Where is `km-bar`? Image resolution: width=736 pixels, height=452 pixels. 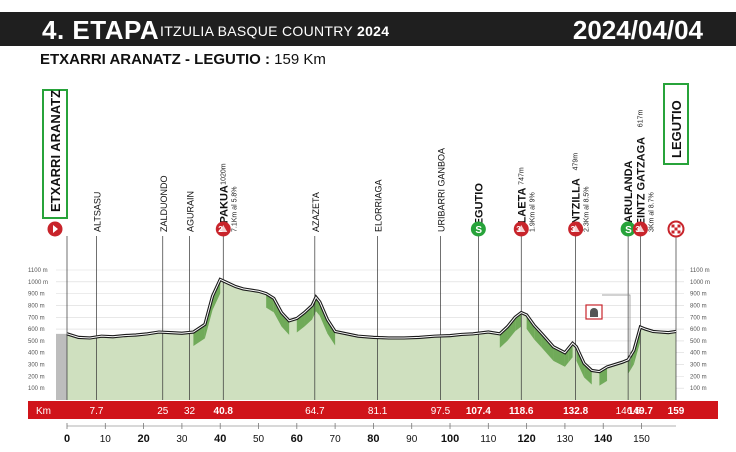 km-bar is located at coordinates (373, 410).